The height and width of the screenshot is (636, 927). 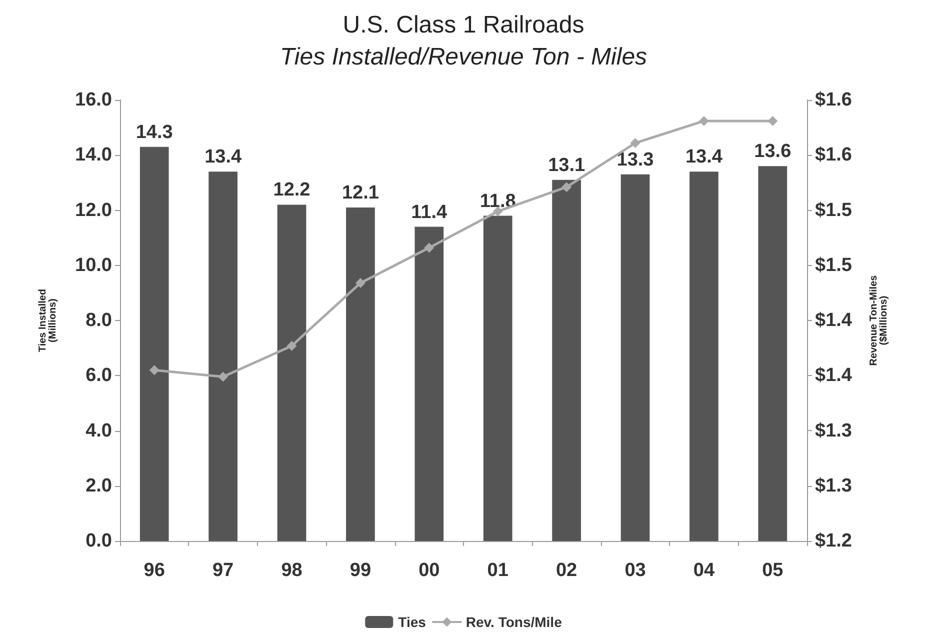 I want to click on x-tick-label: 03, so click(x=635, y=570).